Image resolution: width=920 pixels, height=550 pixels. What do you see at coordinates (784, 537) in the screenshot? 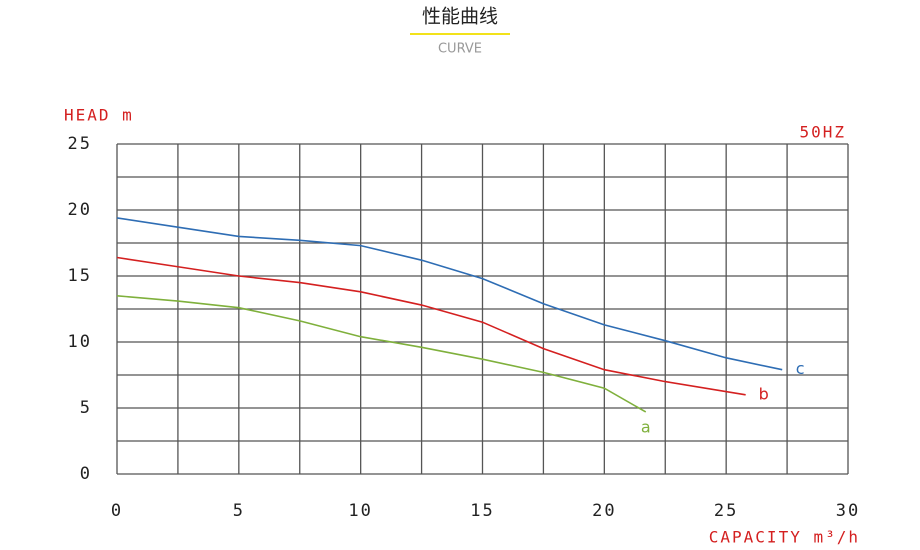
I see `x-axis-label: CAPACITY m³/h` at bounding box center [784, 537].